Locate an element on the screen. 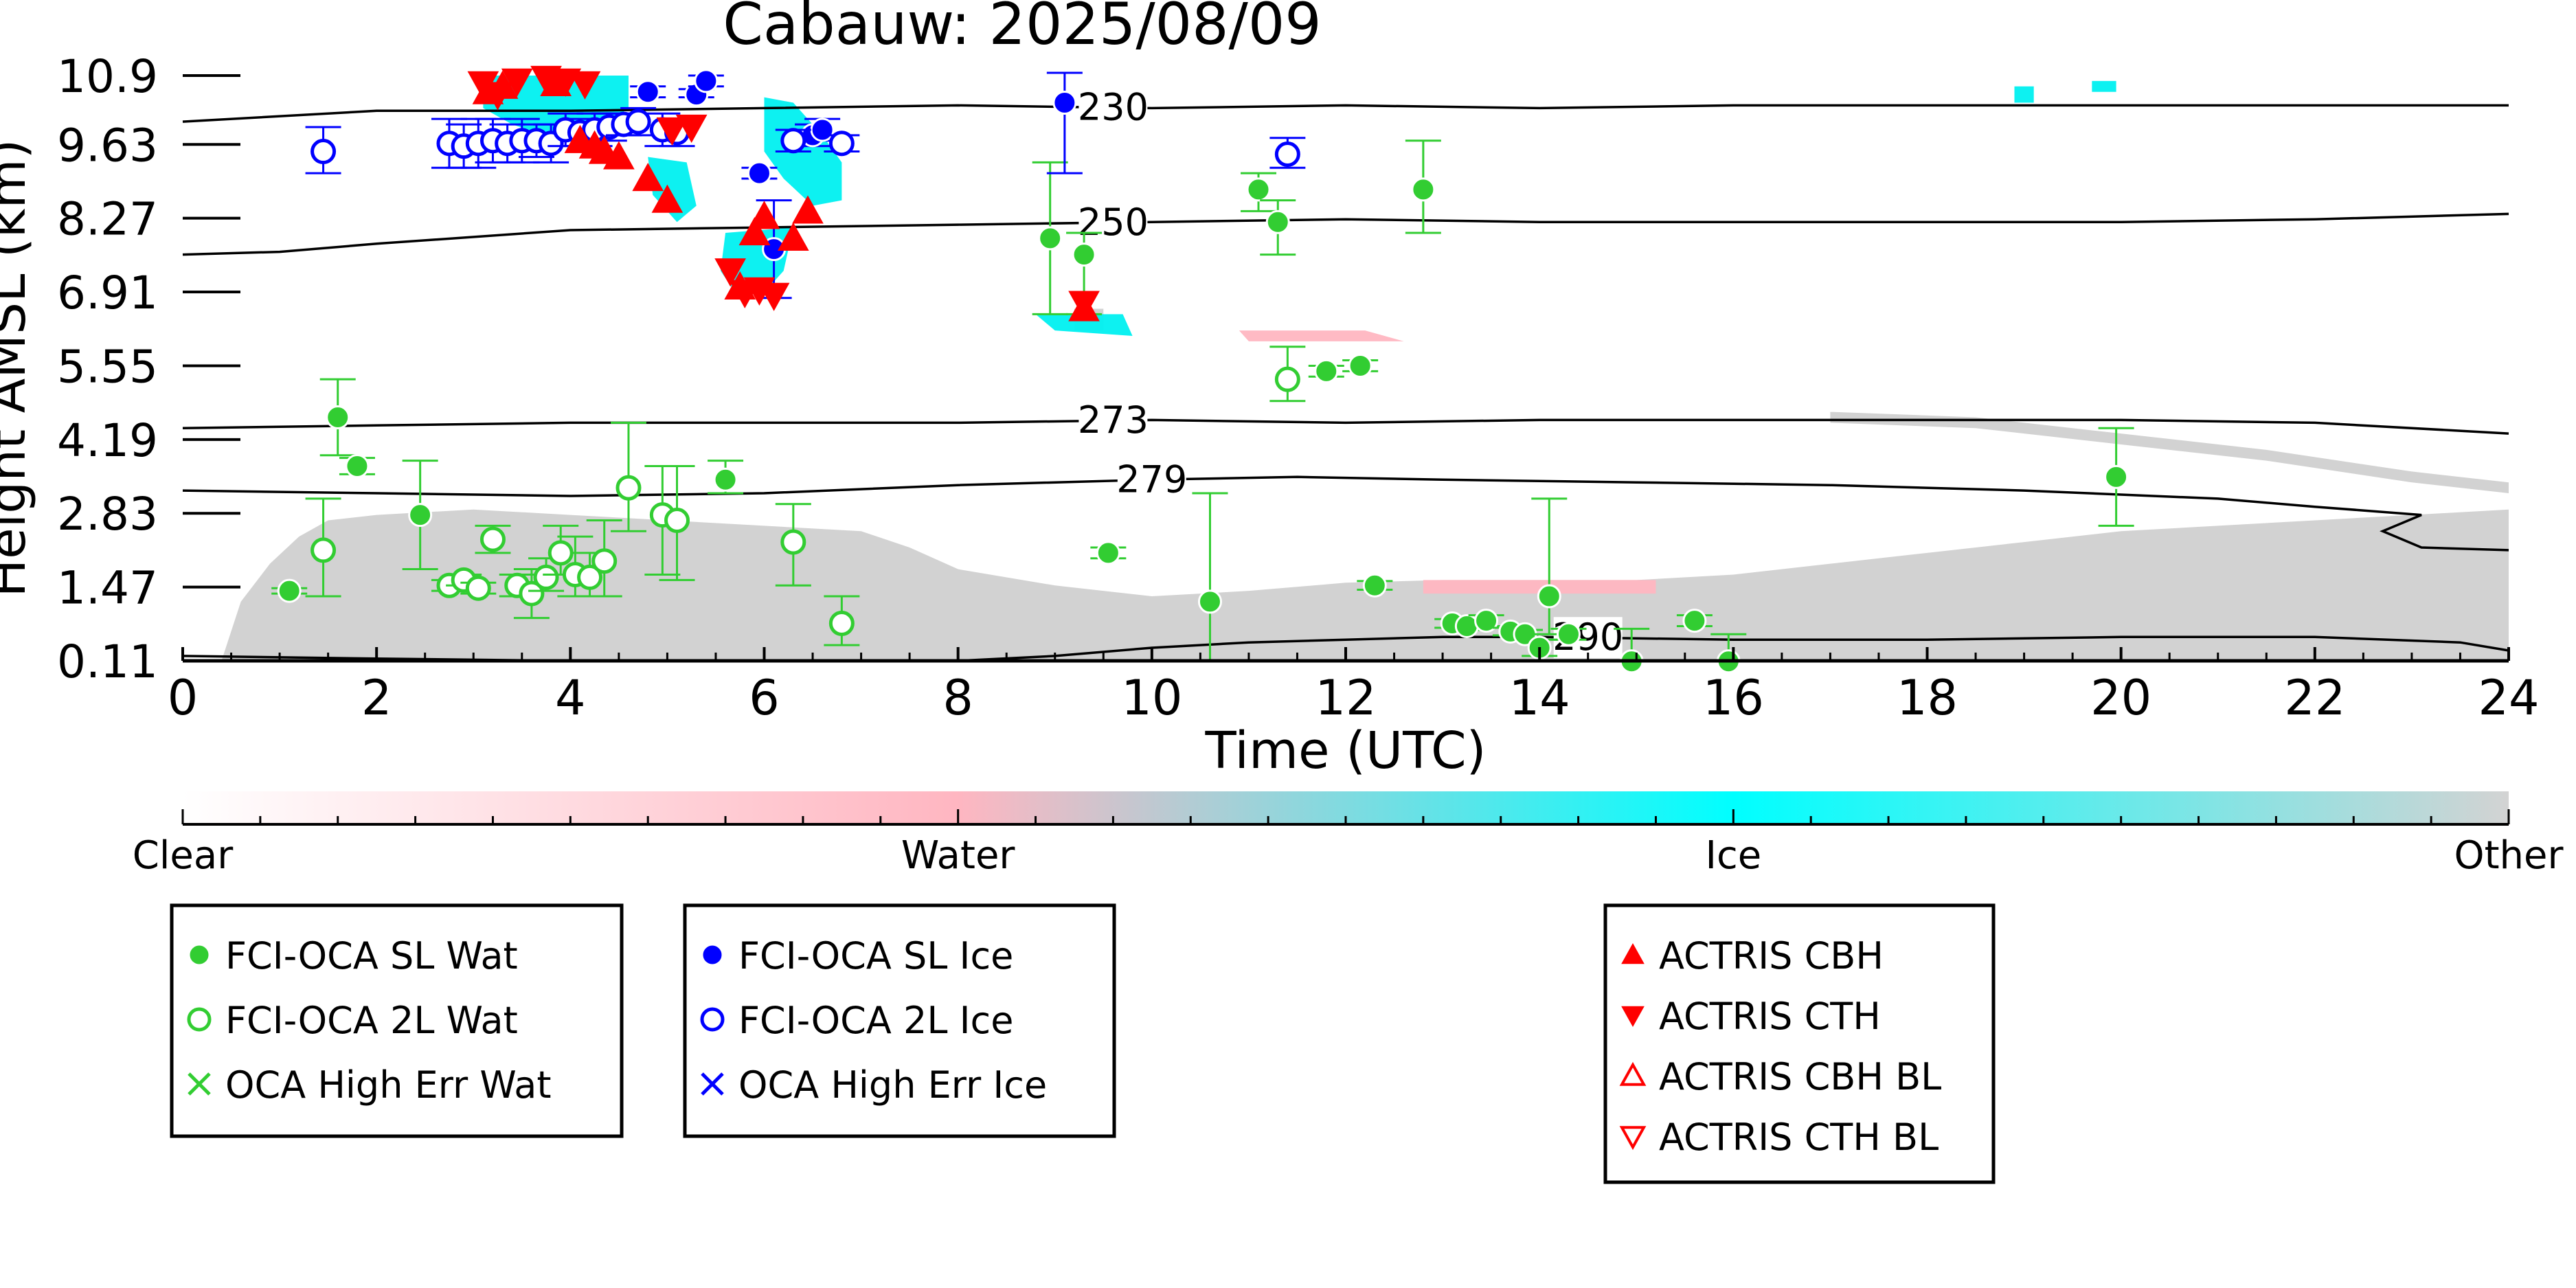 This screenshot has width=2576, height=1288. x-tick-label: 2 is located at coordinates (376, 698).